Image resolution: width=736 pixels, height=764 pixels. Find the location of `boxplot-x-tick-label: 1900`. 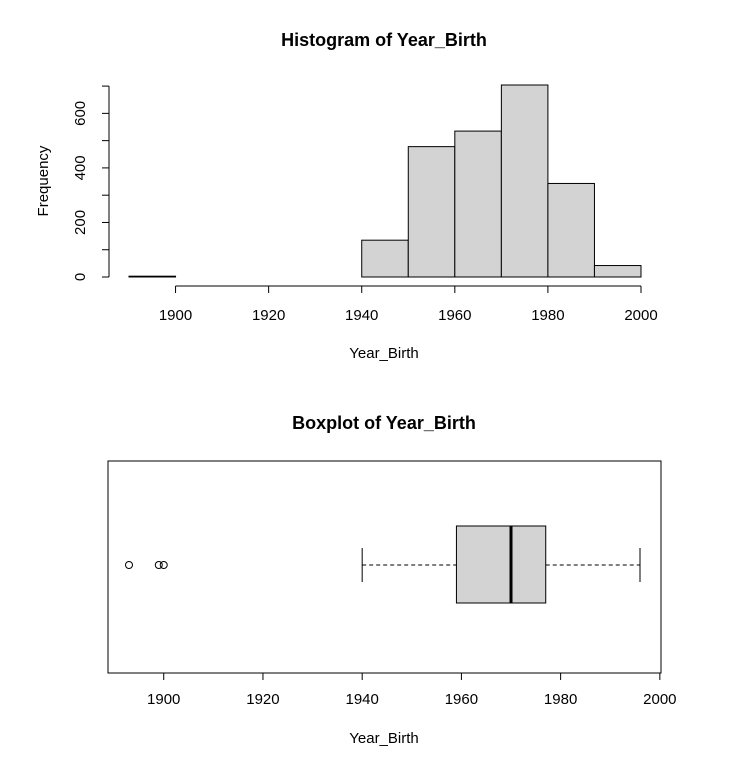

boxplot-x-tick-label: 1900 is located at coordinates (163, 699).